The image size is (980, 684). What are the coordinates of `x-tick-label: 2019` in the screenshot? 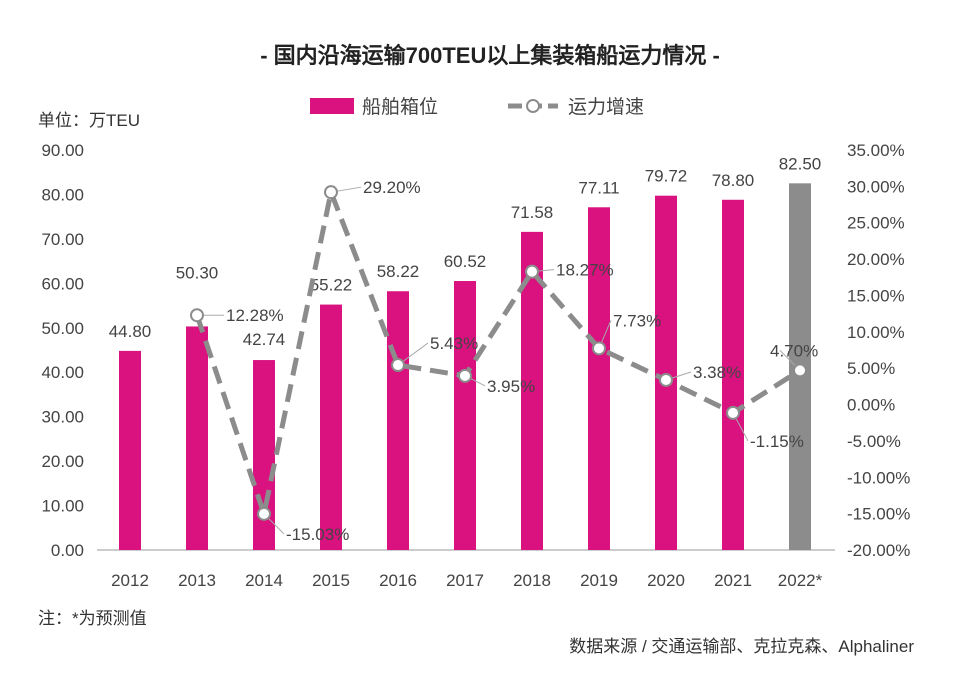 It's located at (599, 580).